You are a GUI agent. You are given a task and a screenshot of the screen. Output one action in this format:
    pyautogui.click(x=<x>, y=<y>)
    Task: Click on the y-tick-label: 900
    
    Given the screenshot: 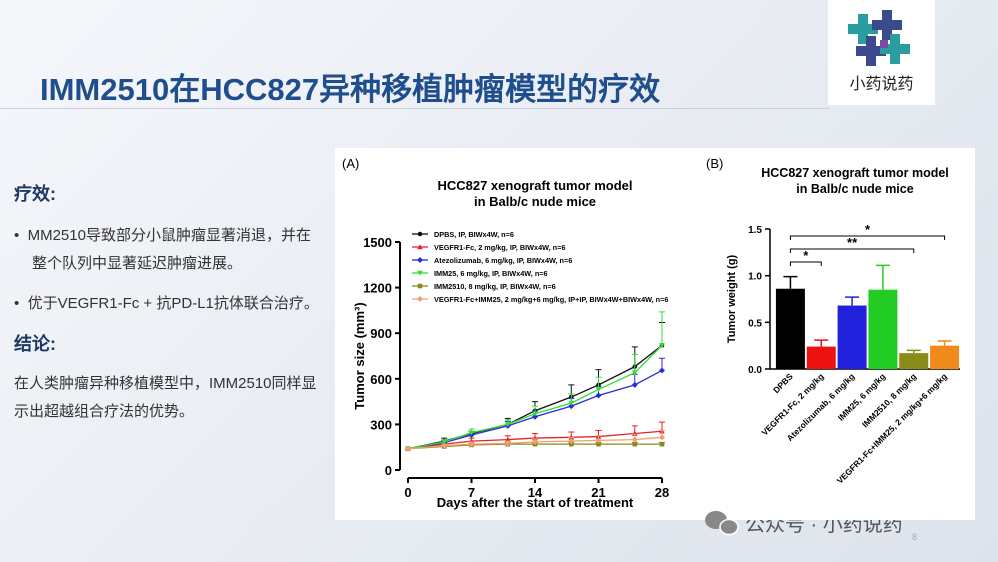 What is the action you would take?
    pyautogui.click(x=381, y=333)
    